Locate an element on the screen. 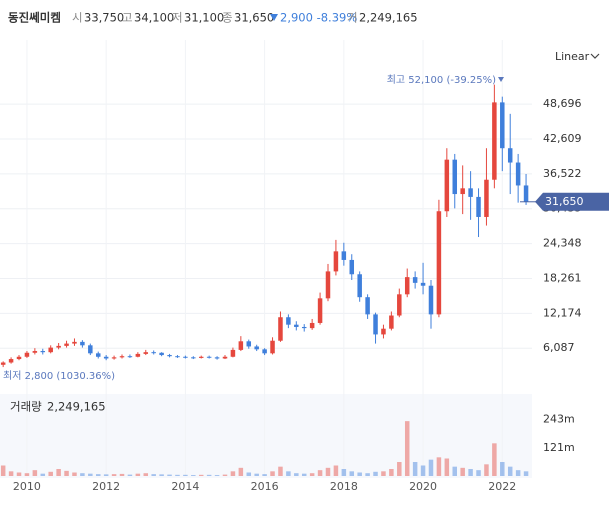  stock-name: 동진쎄미켐 is located at coordinates (34, 18).